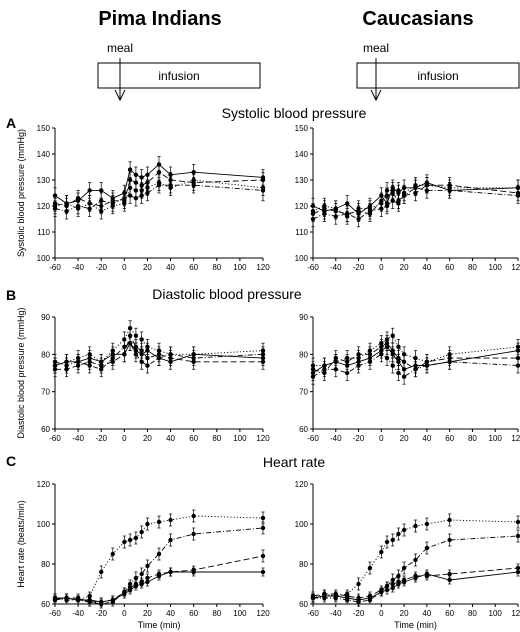 The image size is (520, 632). What do you see at coordinates (45, 317) in the screenshot?
I see `y-tick-label: 90` at bounding box center [45, 317].